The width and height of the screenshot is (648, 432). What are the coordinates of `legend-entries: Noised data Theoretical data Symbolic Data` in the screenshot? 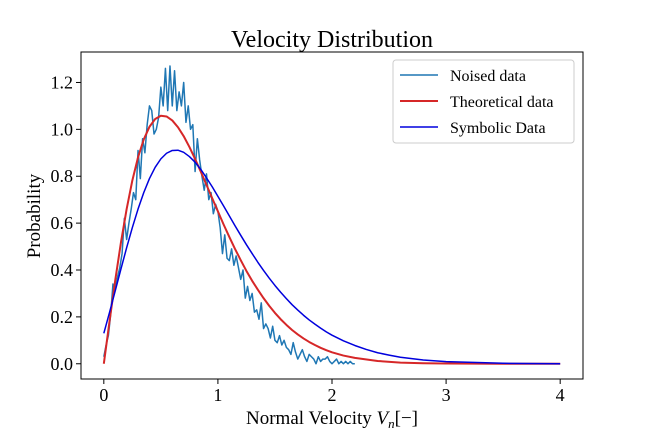 It's located at (477, 102).